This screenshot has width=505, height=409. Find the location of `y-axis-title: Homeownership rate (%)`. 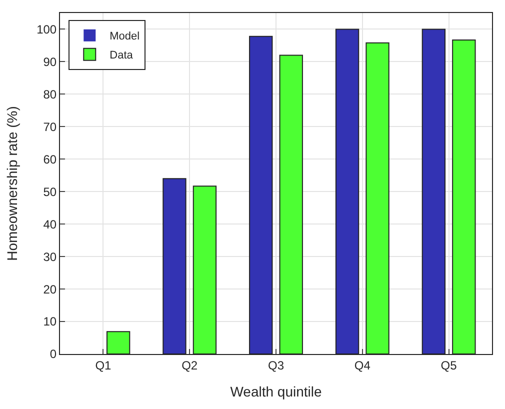

y-axis-title: Homeownership rate (%) is located at coordinates (12, 183).